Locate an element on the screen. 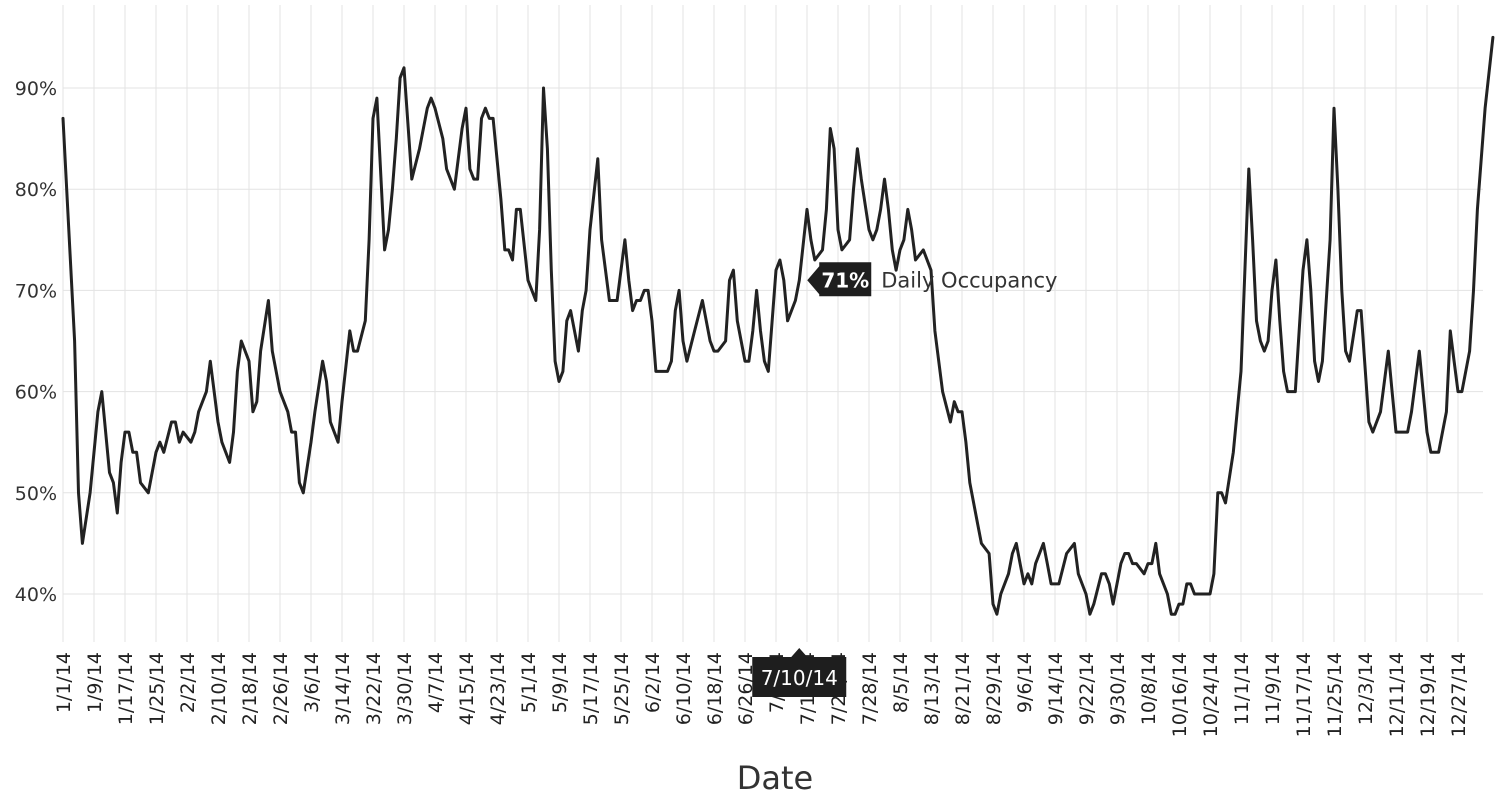 This screenshot has width=1501, height=797. tooltip-date-box is located at coordinates (799, 672).